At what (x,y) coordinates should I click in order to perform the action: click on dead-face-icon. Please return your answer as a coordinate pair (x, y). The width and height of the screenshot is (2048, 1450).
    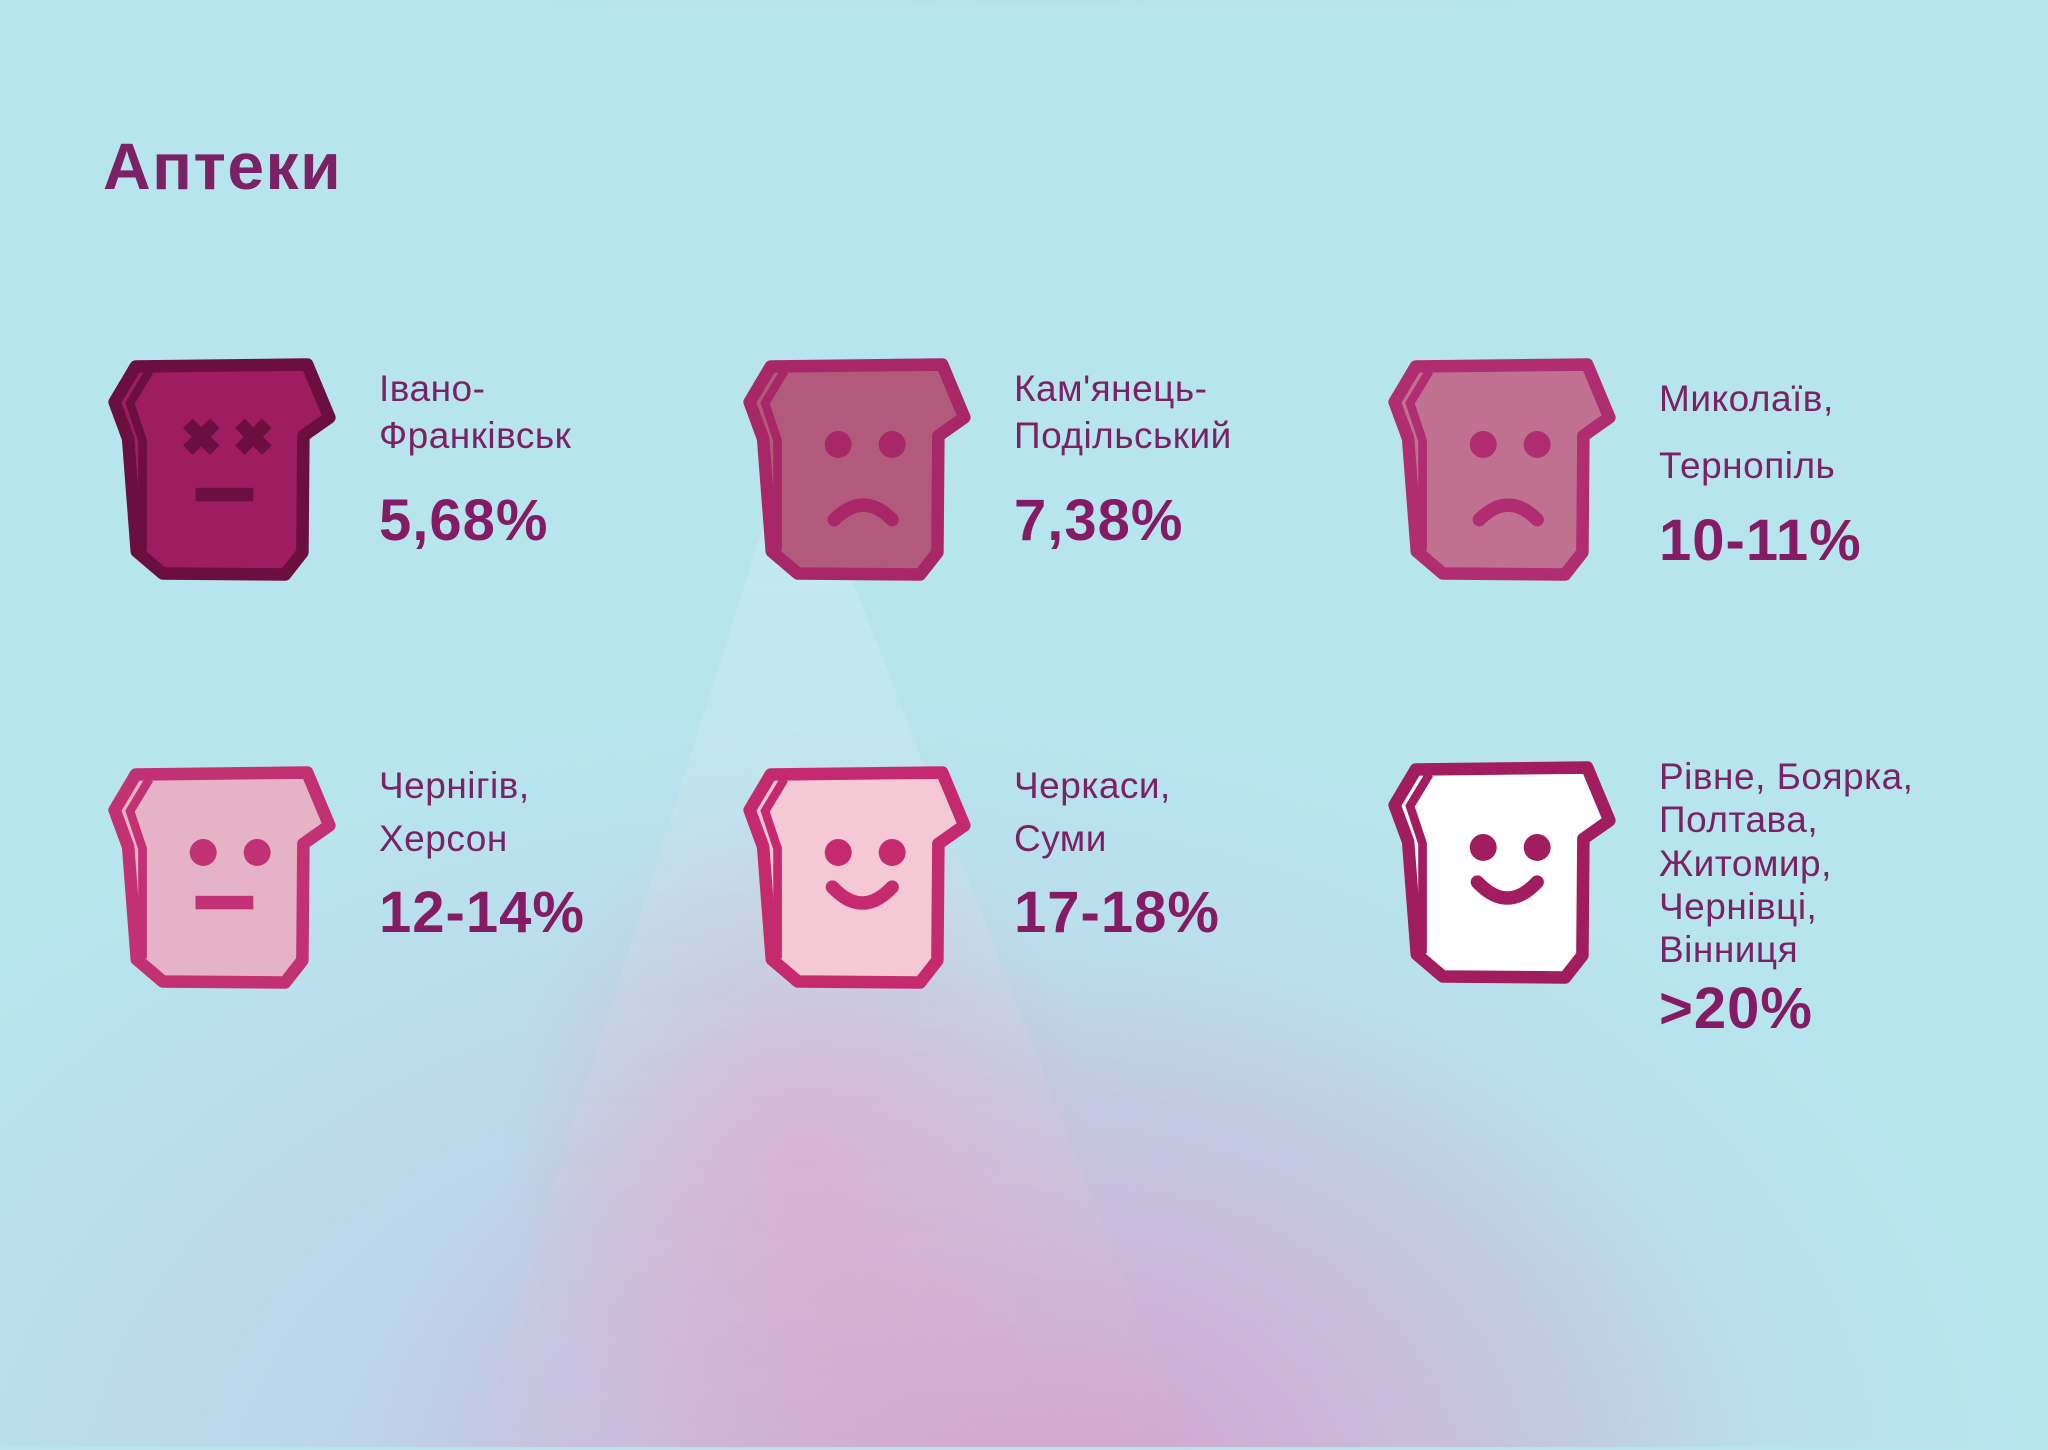
    Looking at the image, I should click on (222, 469).